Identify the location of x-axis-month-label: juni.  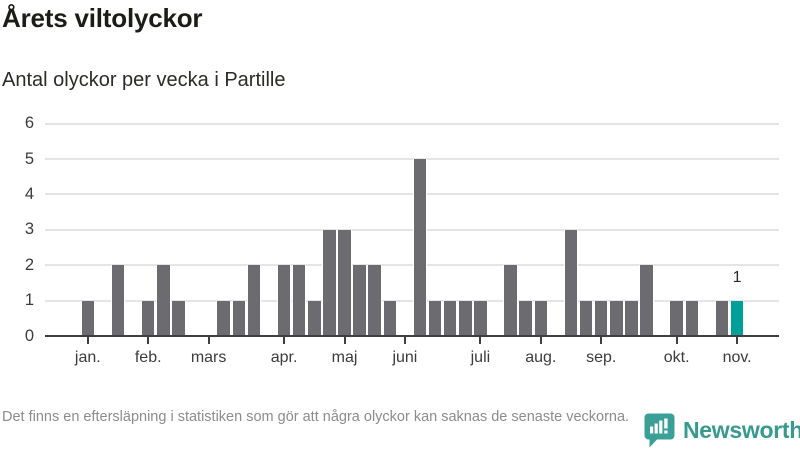
(405, 357).